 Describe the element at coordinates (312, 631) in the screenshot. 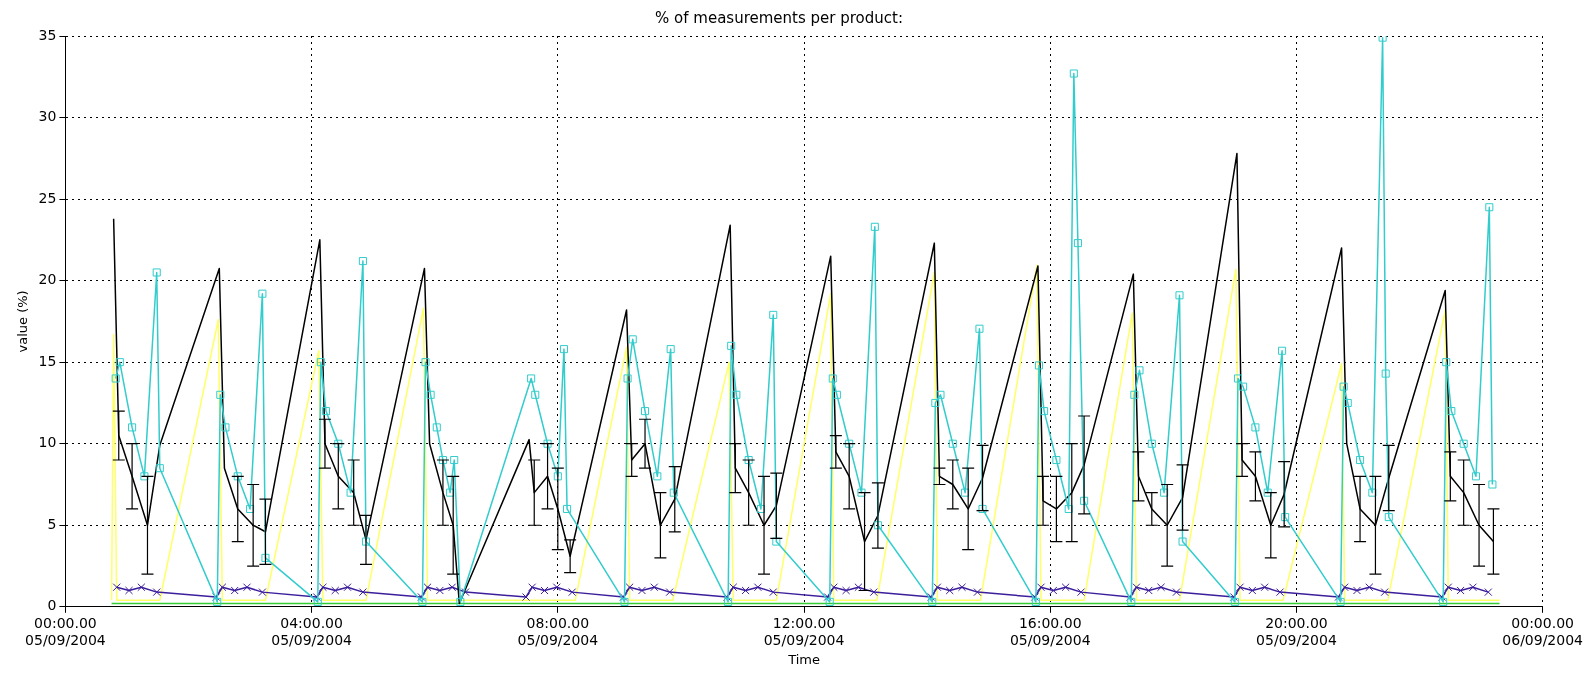

I see `x-tick-label: 04:00.00 05/09/2004` at that location.